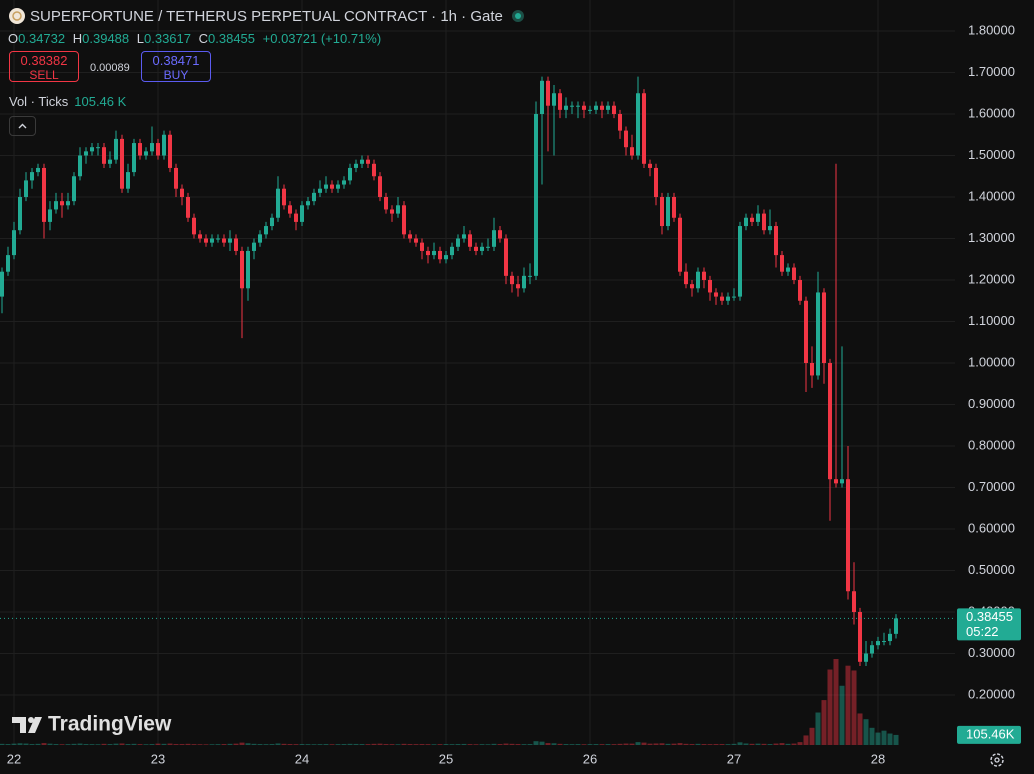 The width and height of the screenshot is (1034, 774). What do you see at coordinates (158, 758) in the screenshot?
I see `x-tick-label: 23` at bounding box center [158, 758].